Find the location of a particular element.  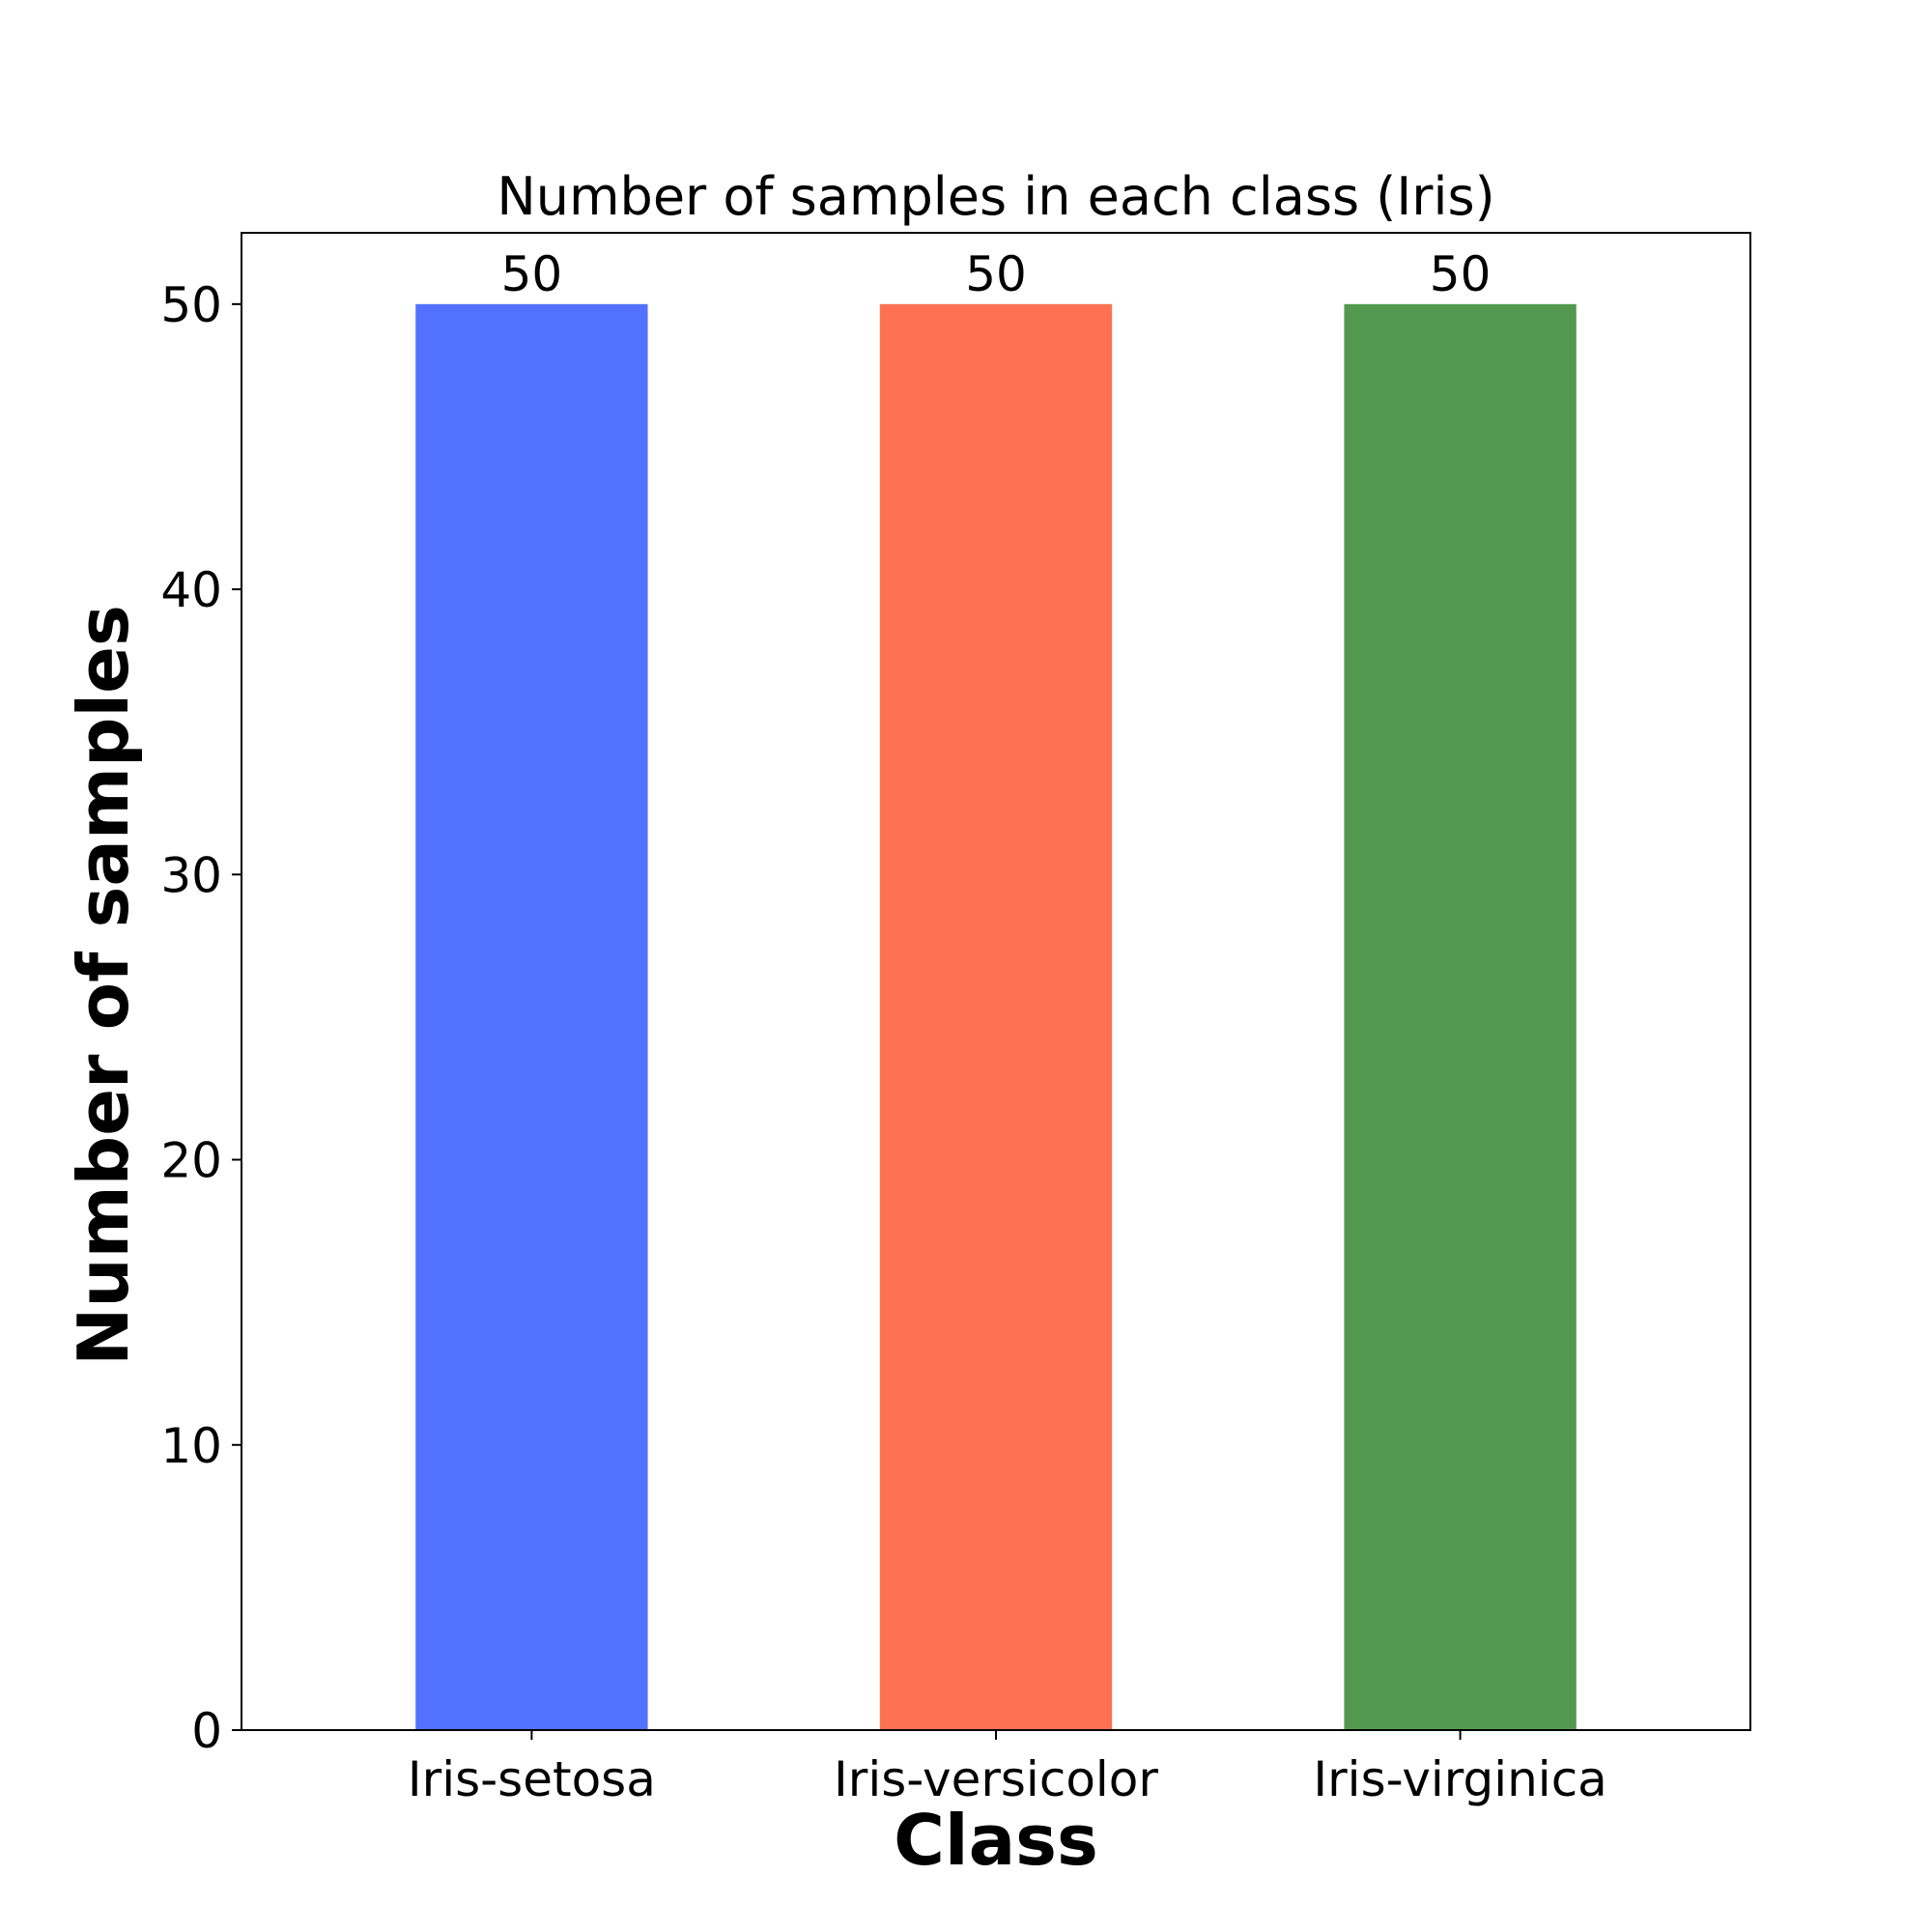

chart-title: Number of samples in each class (Iris) is located at coordinates (995, 196).